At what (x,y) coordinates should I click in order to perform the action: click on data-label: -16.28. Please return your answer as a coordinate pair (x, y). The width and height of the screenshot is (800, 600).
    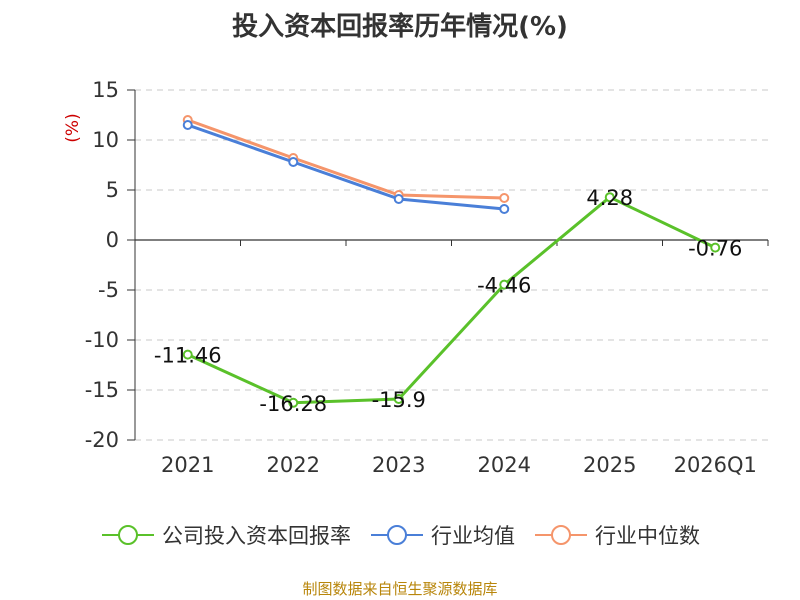
    Looking at the image, I should click on (293, 404).